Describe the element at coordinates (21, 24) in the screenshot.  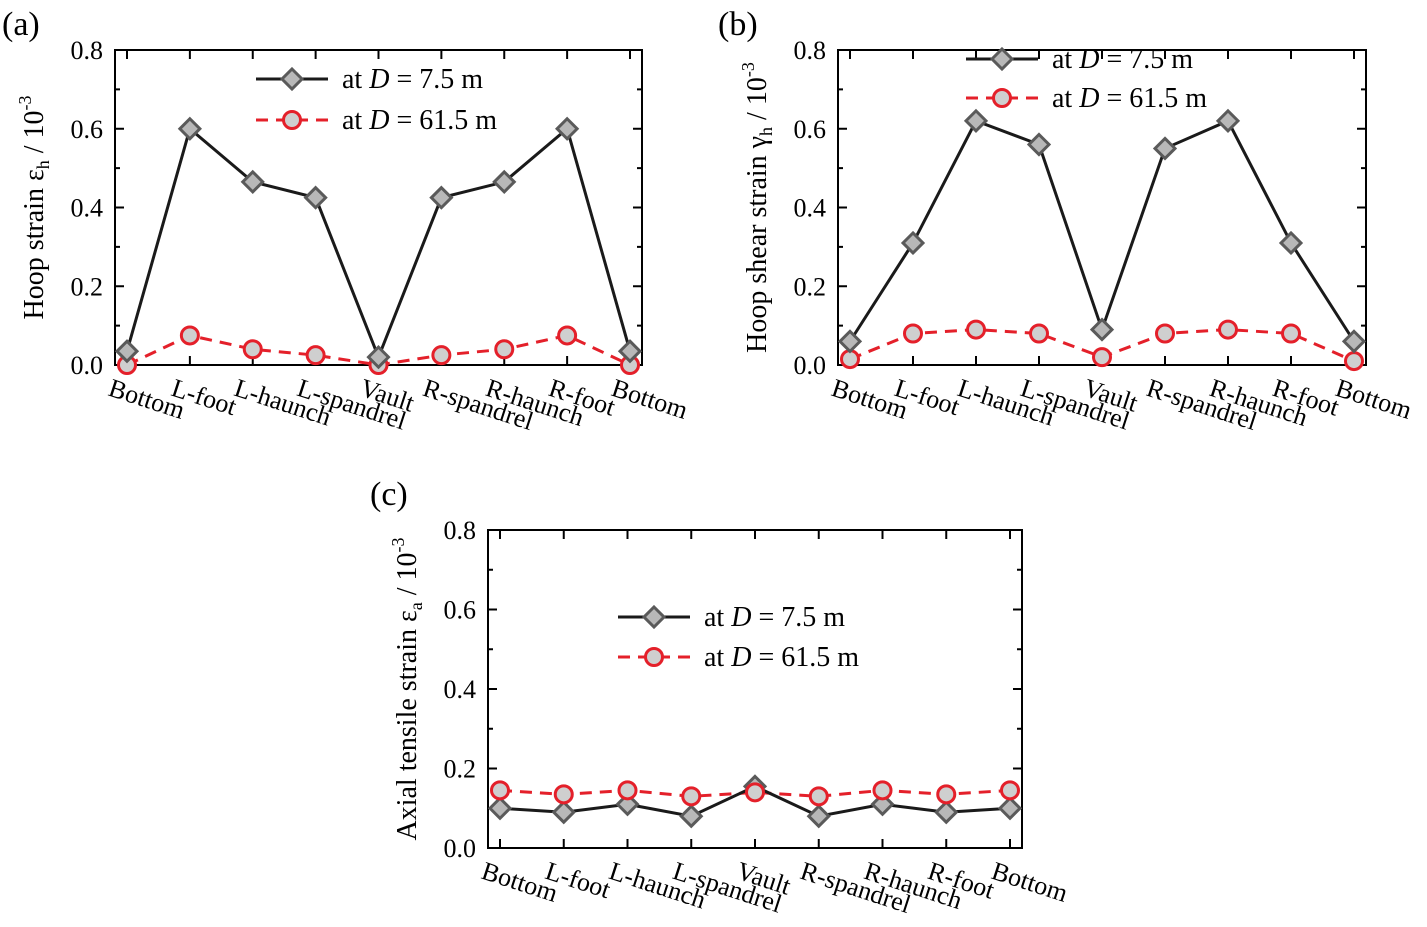
I see `panel-label: (a)` at that location.